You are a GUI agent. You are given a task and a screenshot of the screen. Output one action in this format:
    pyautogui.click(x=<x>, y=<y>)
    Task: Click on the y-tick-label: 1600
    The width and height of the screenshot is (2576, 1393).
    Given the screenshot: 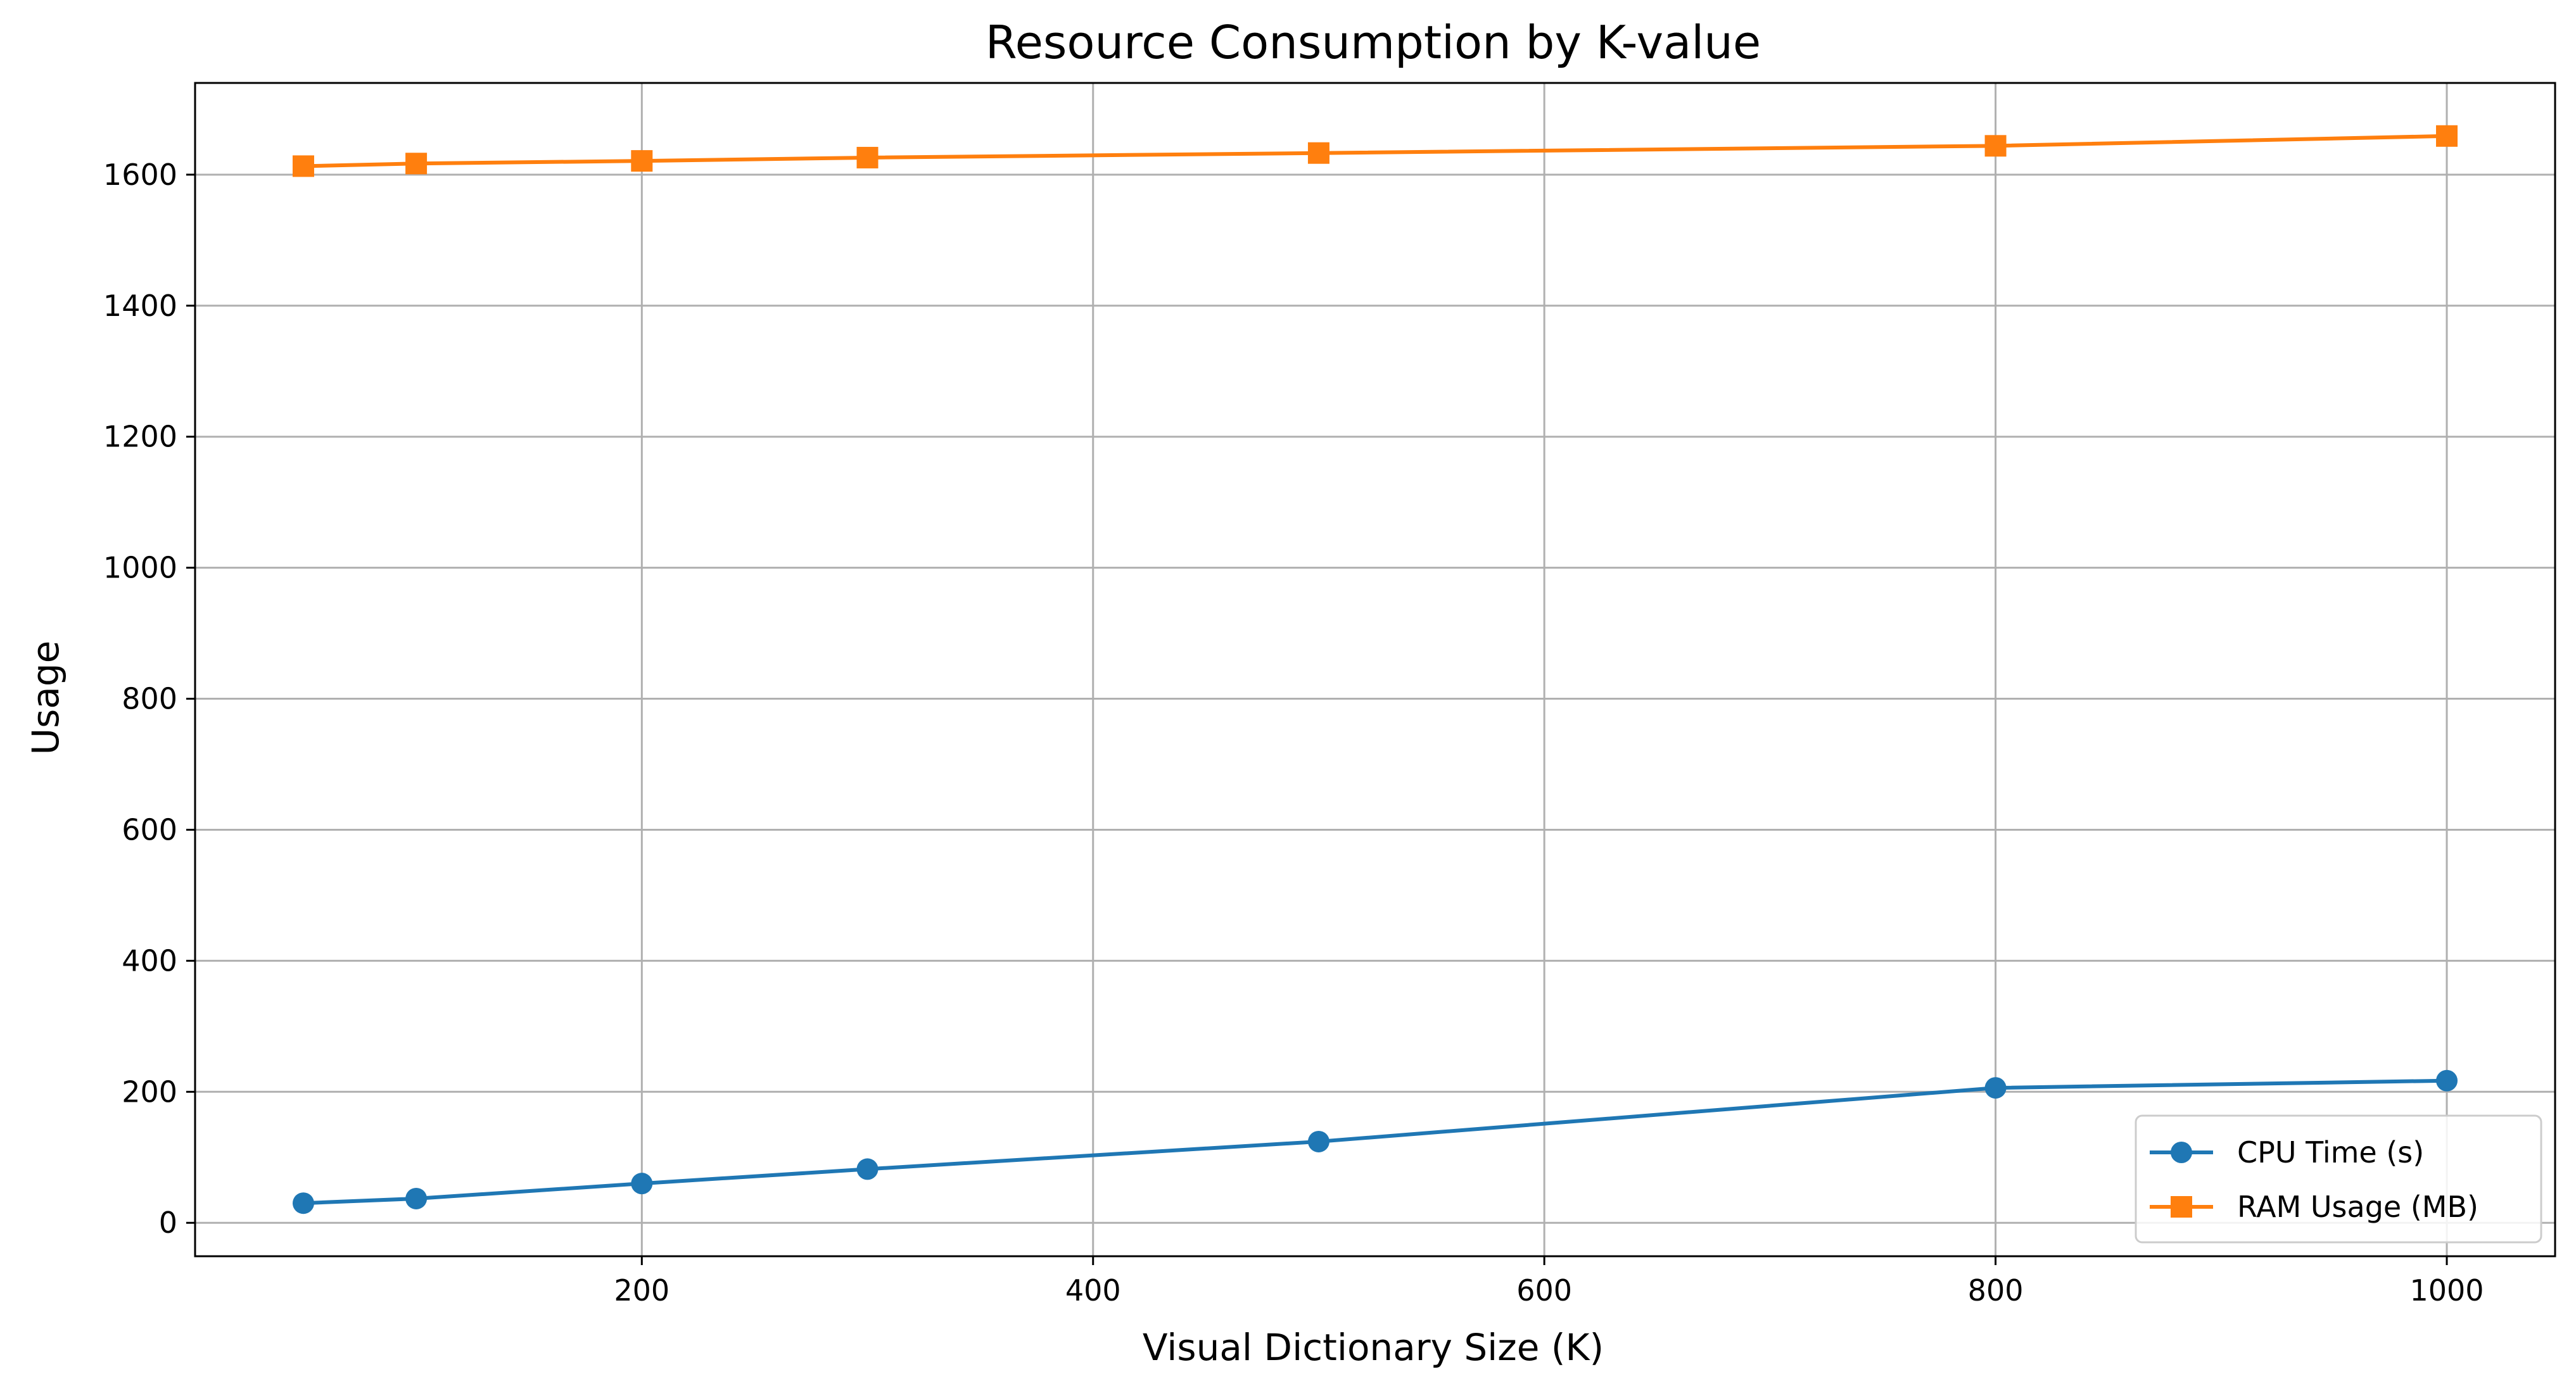 What is the action you would take?
    pyautogui.click(x=140, y=175)
    